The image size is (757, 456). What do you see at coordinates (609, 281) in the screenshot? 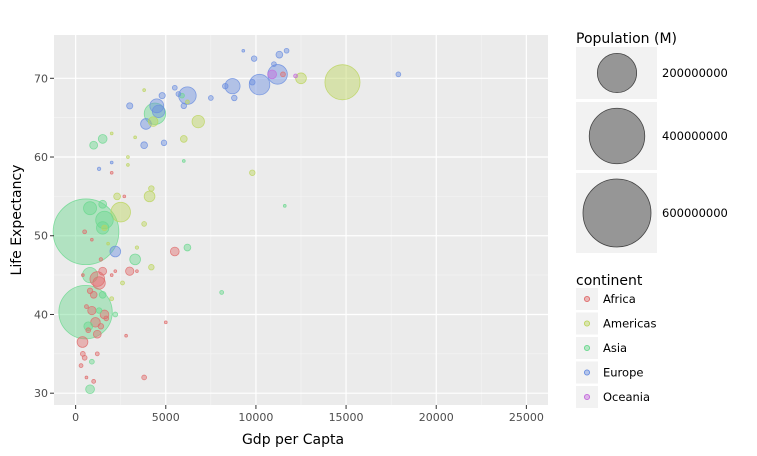
I see `color-legend-title: continent` at bounding box center [609, 281].